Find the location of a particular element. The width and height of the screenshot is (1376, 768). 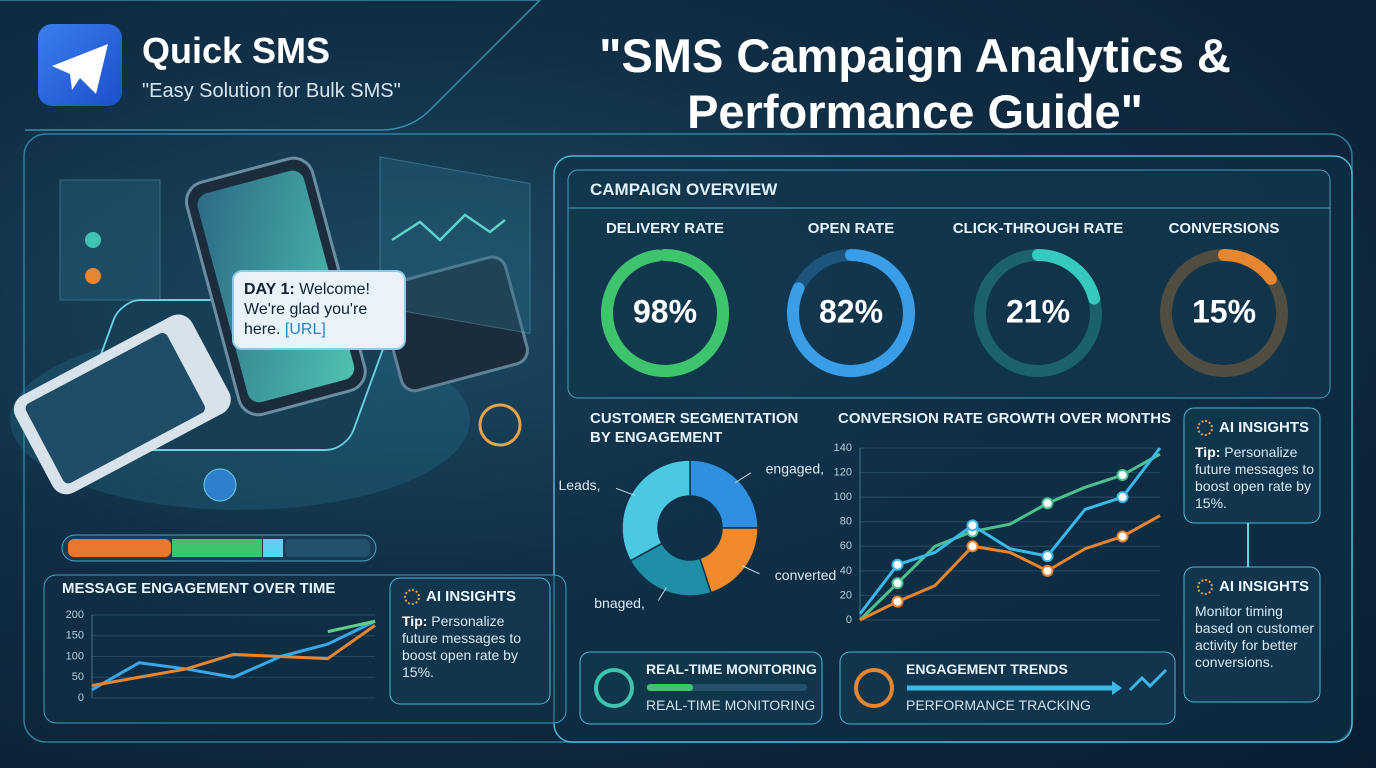

gauge-title: OPEN RATE is located at coordinates (851, 228).